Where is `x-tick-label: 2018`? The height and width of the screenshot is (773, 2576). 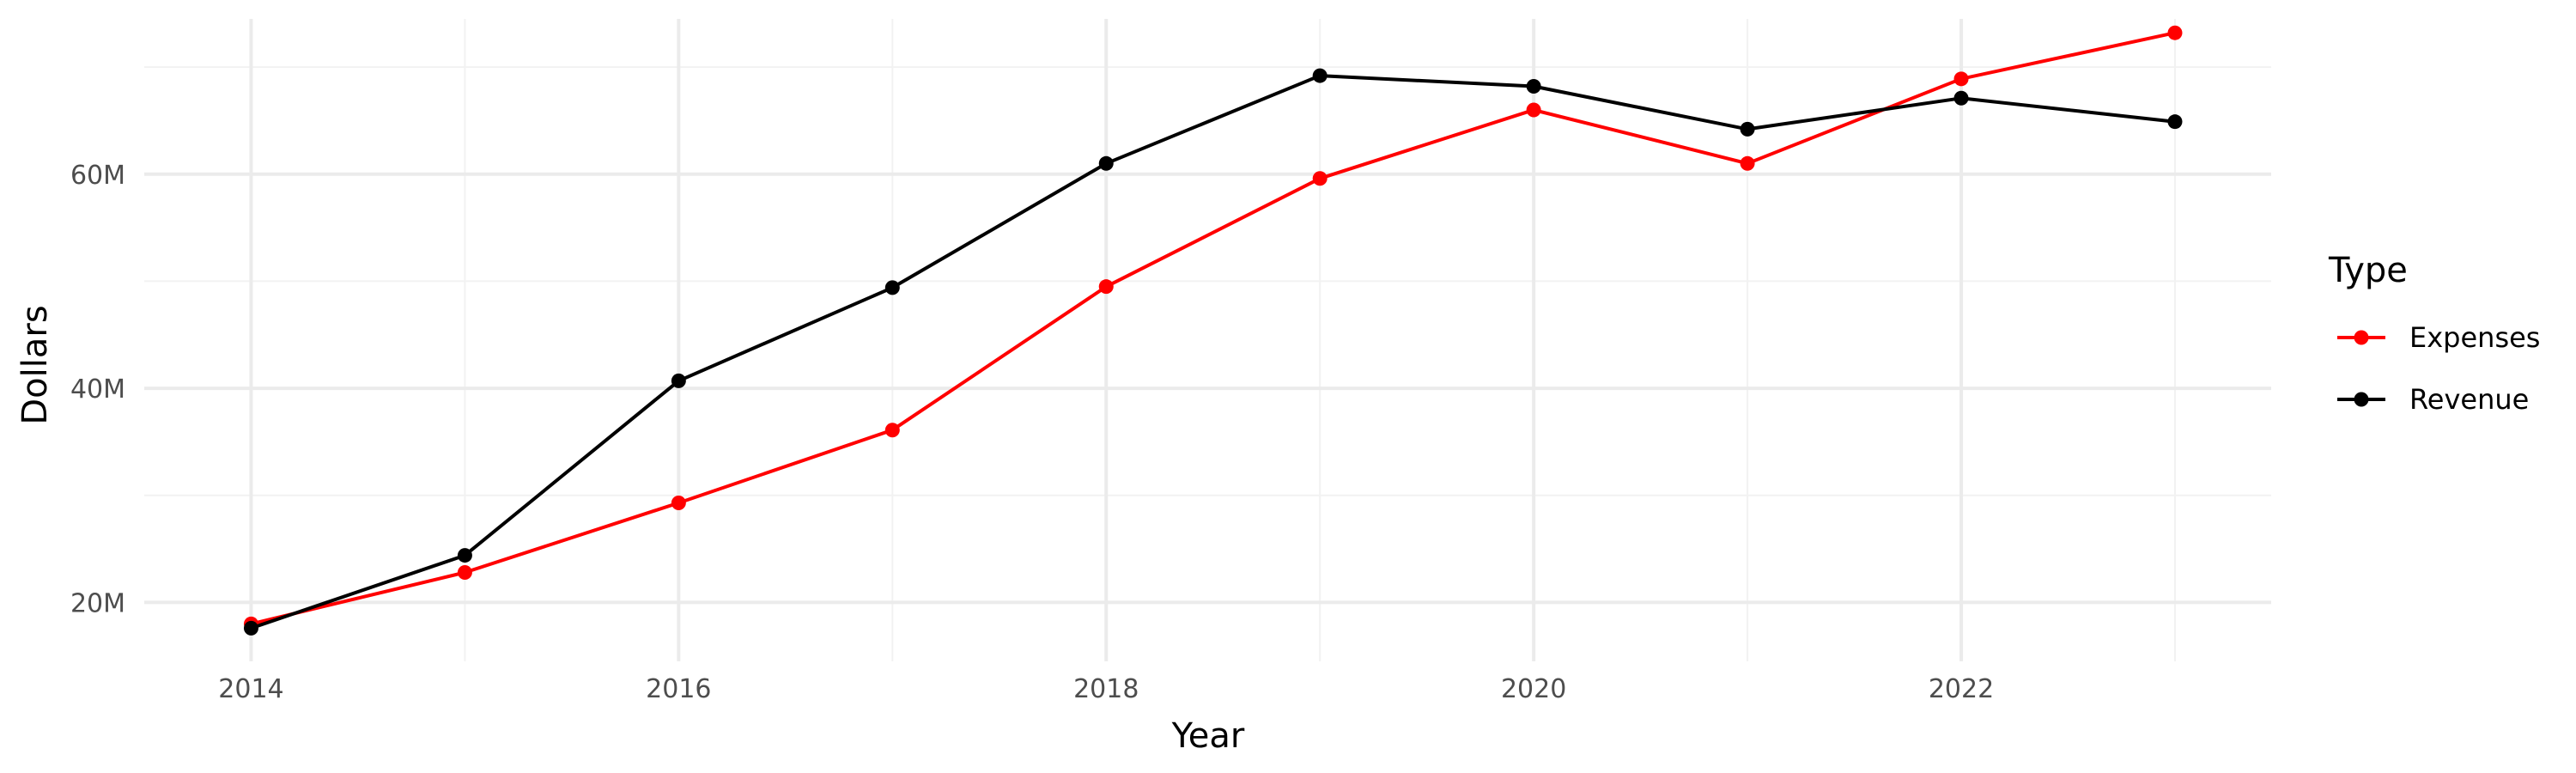 x-tick-label: 2018 is located at coordinates (1106, 689).